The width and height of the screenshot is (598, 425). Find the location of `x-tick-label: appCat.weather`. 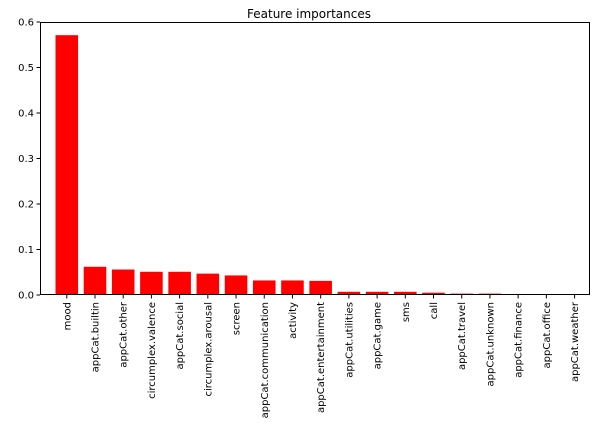

x-tick-label: appCat.weather is located at coordinates (575, 341).